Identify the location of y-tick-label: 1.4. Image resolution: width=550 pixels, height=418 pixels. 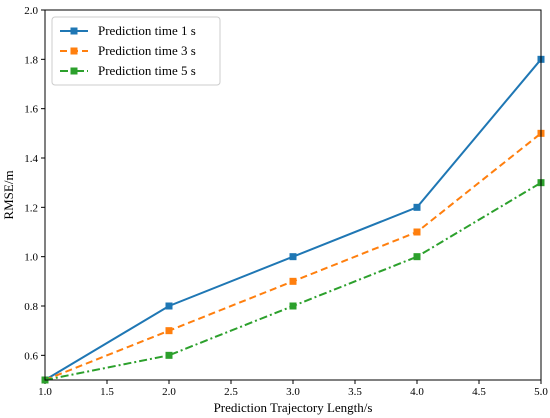
(31, 159).